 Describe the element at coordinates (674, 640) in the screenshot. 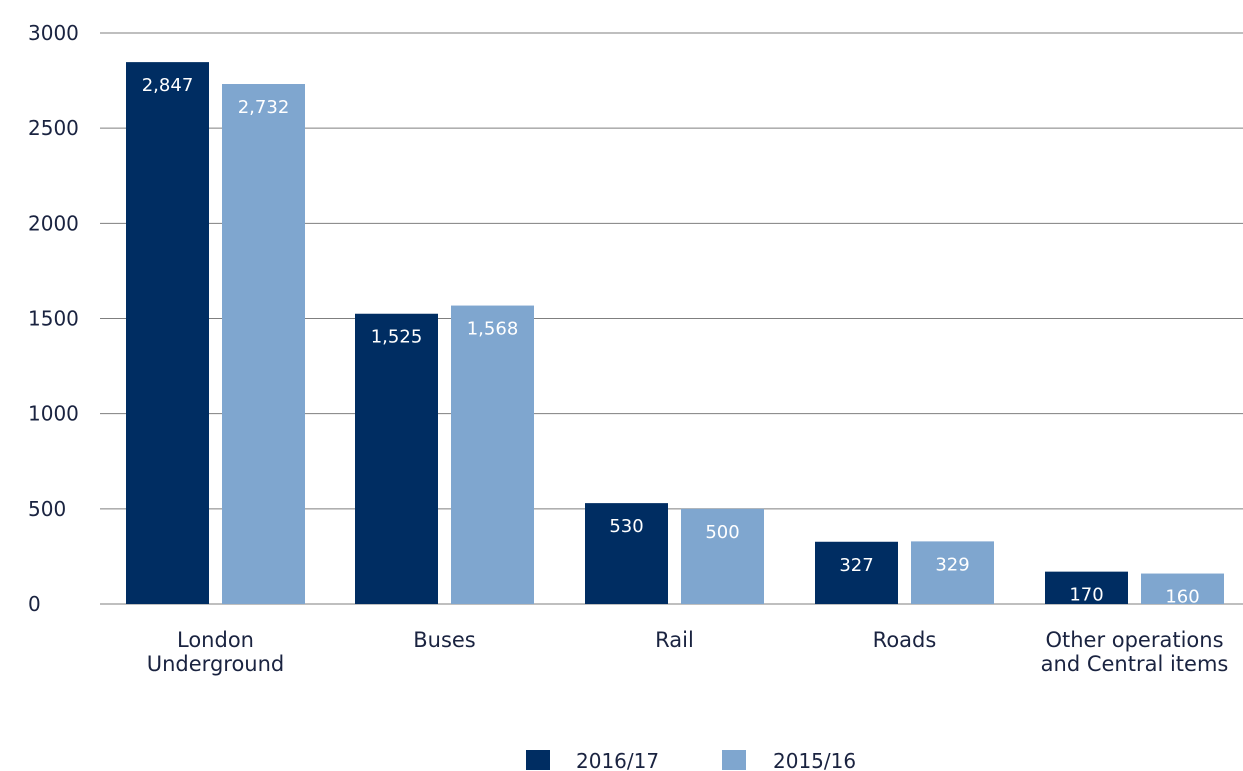

I see `x-tick-label: Rail` at that location.